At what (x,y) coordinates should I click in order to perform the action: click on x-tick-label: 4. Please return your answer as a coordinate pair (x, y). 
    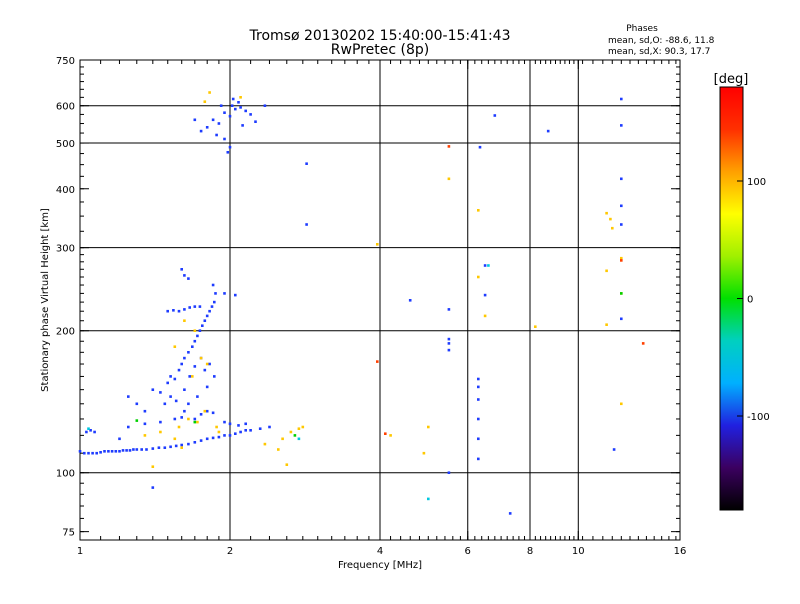
    Looking at the image, I should click on (380, 551).